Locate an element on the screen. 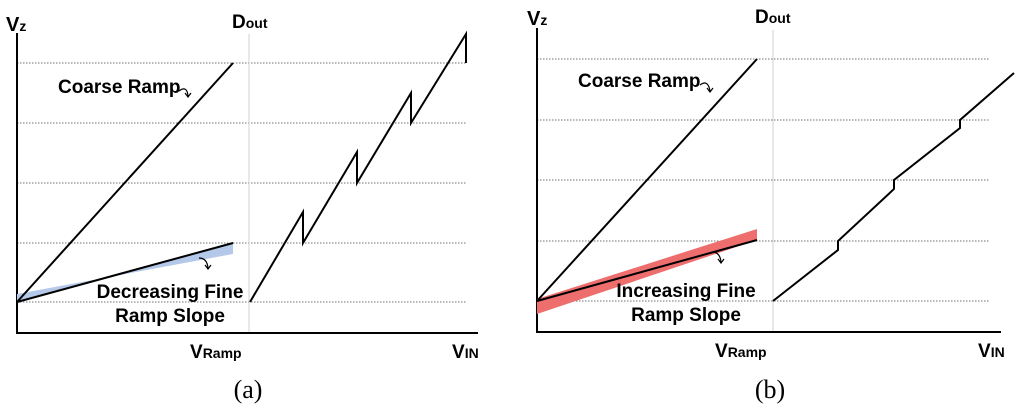  panel-caption: (b) is located at coordinates (770, 389).